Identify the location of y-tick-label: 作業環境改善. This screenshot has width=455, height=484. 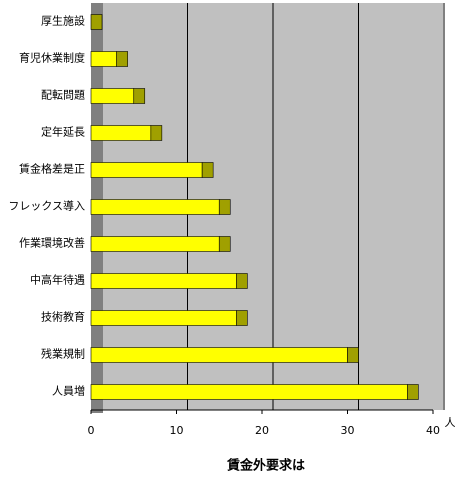
(52, 243).